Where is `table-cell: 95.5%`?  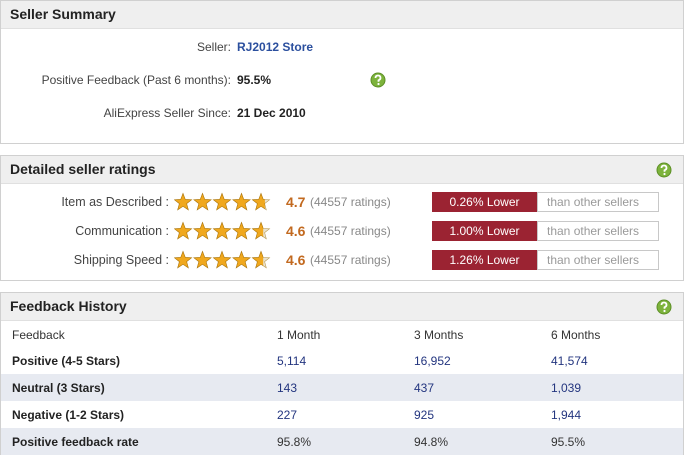 table-cell: 95.5% is located at coordinates (568, 442).